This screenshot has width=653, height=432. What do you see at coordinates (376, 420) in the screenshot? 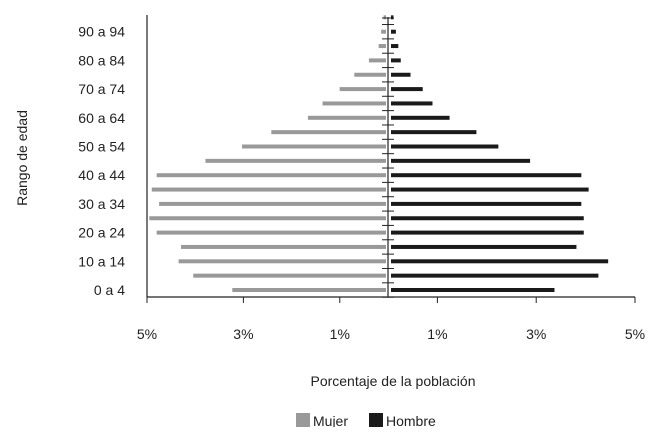
I see `legend-swatch-hombre` at bounding box center [376, 420].